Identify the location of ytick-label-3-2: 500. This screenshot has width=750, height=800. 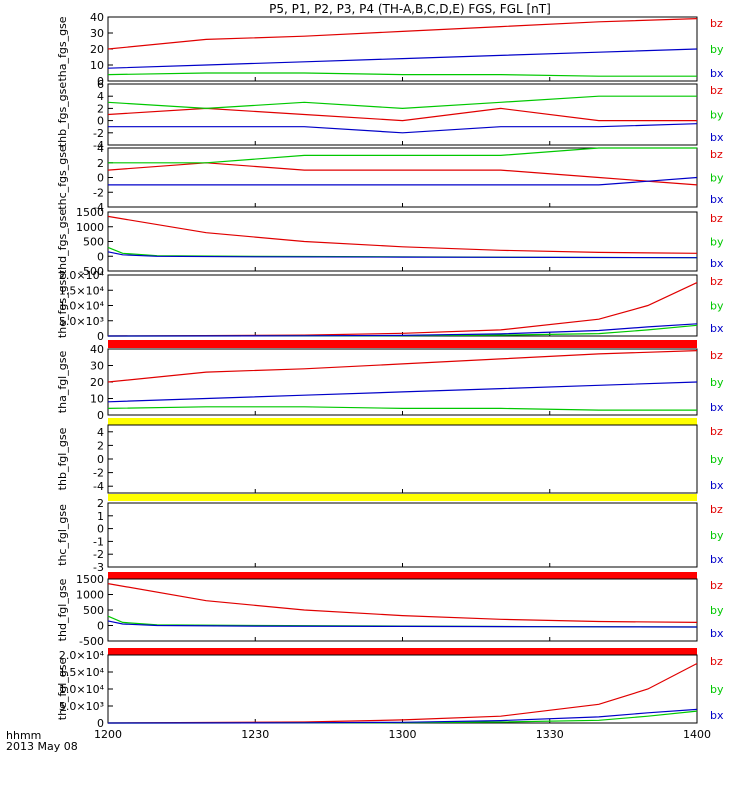
(93, 242).